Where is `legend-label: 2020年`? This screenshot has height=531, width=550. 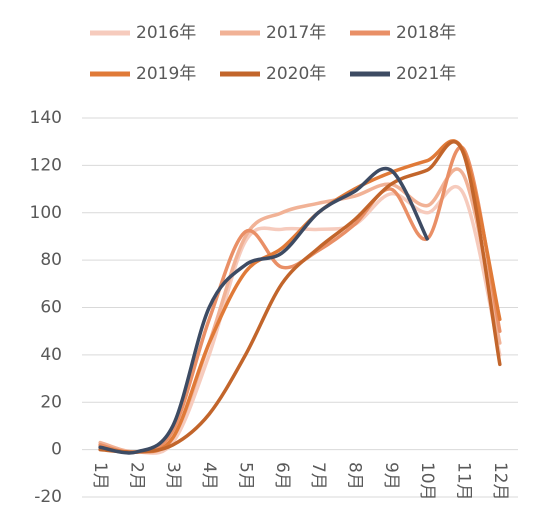
legend-label: 2020年 is located at coordinates (296, 74).